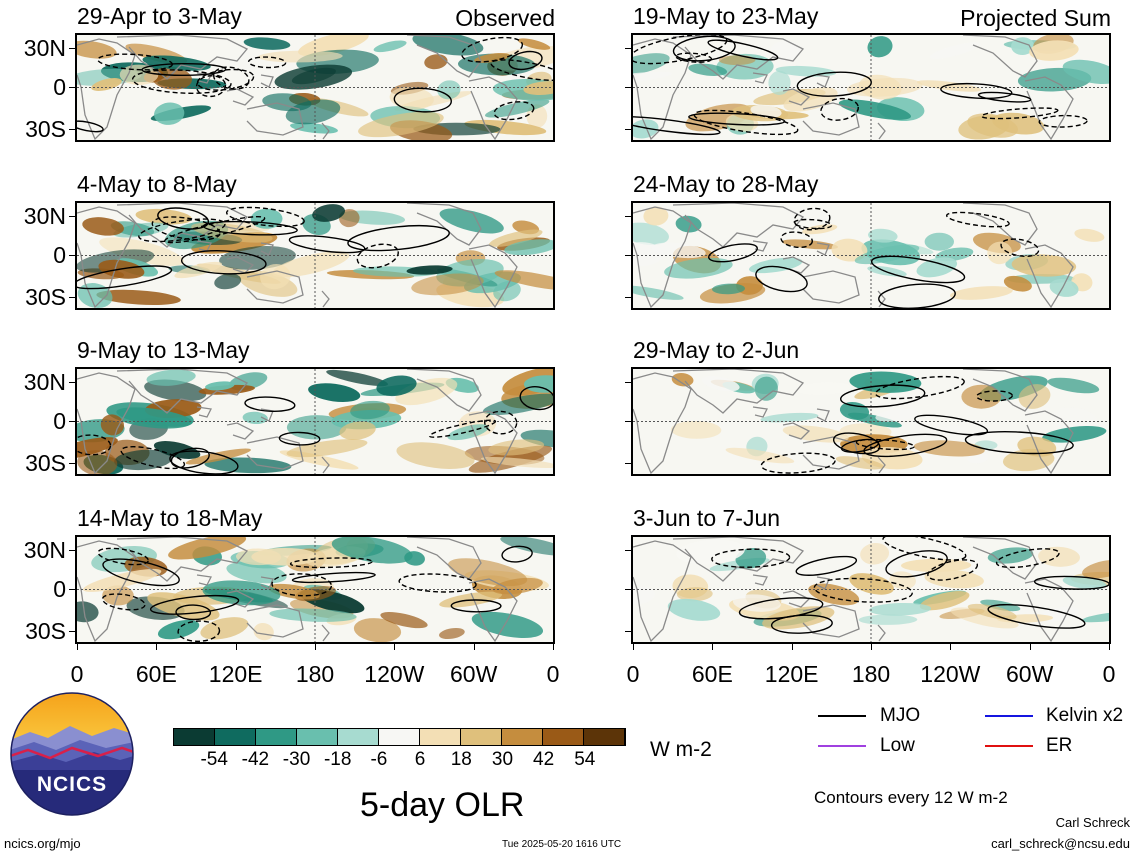  What do you see at coordinates (1009, 746) in the screenshot?
I see `legend-line-er` at bounding box center [1009, 746].